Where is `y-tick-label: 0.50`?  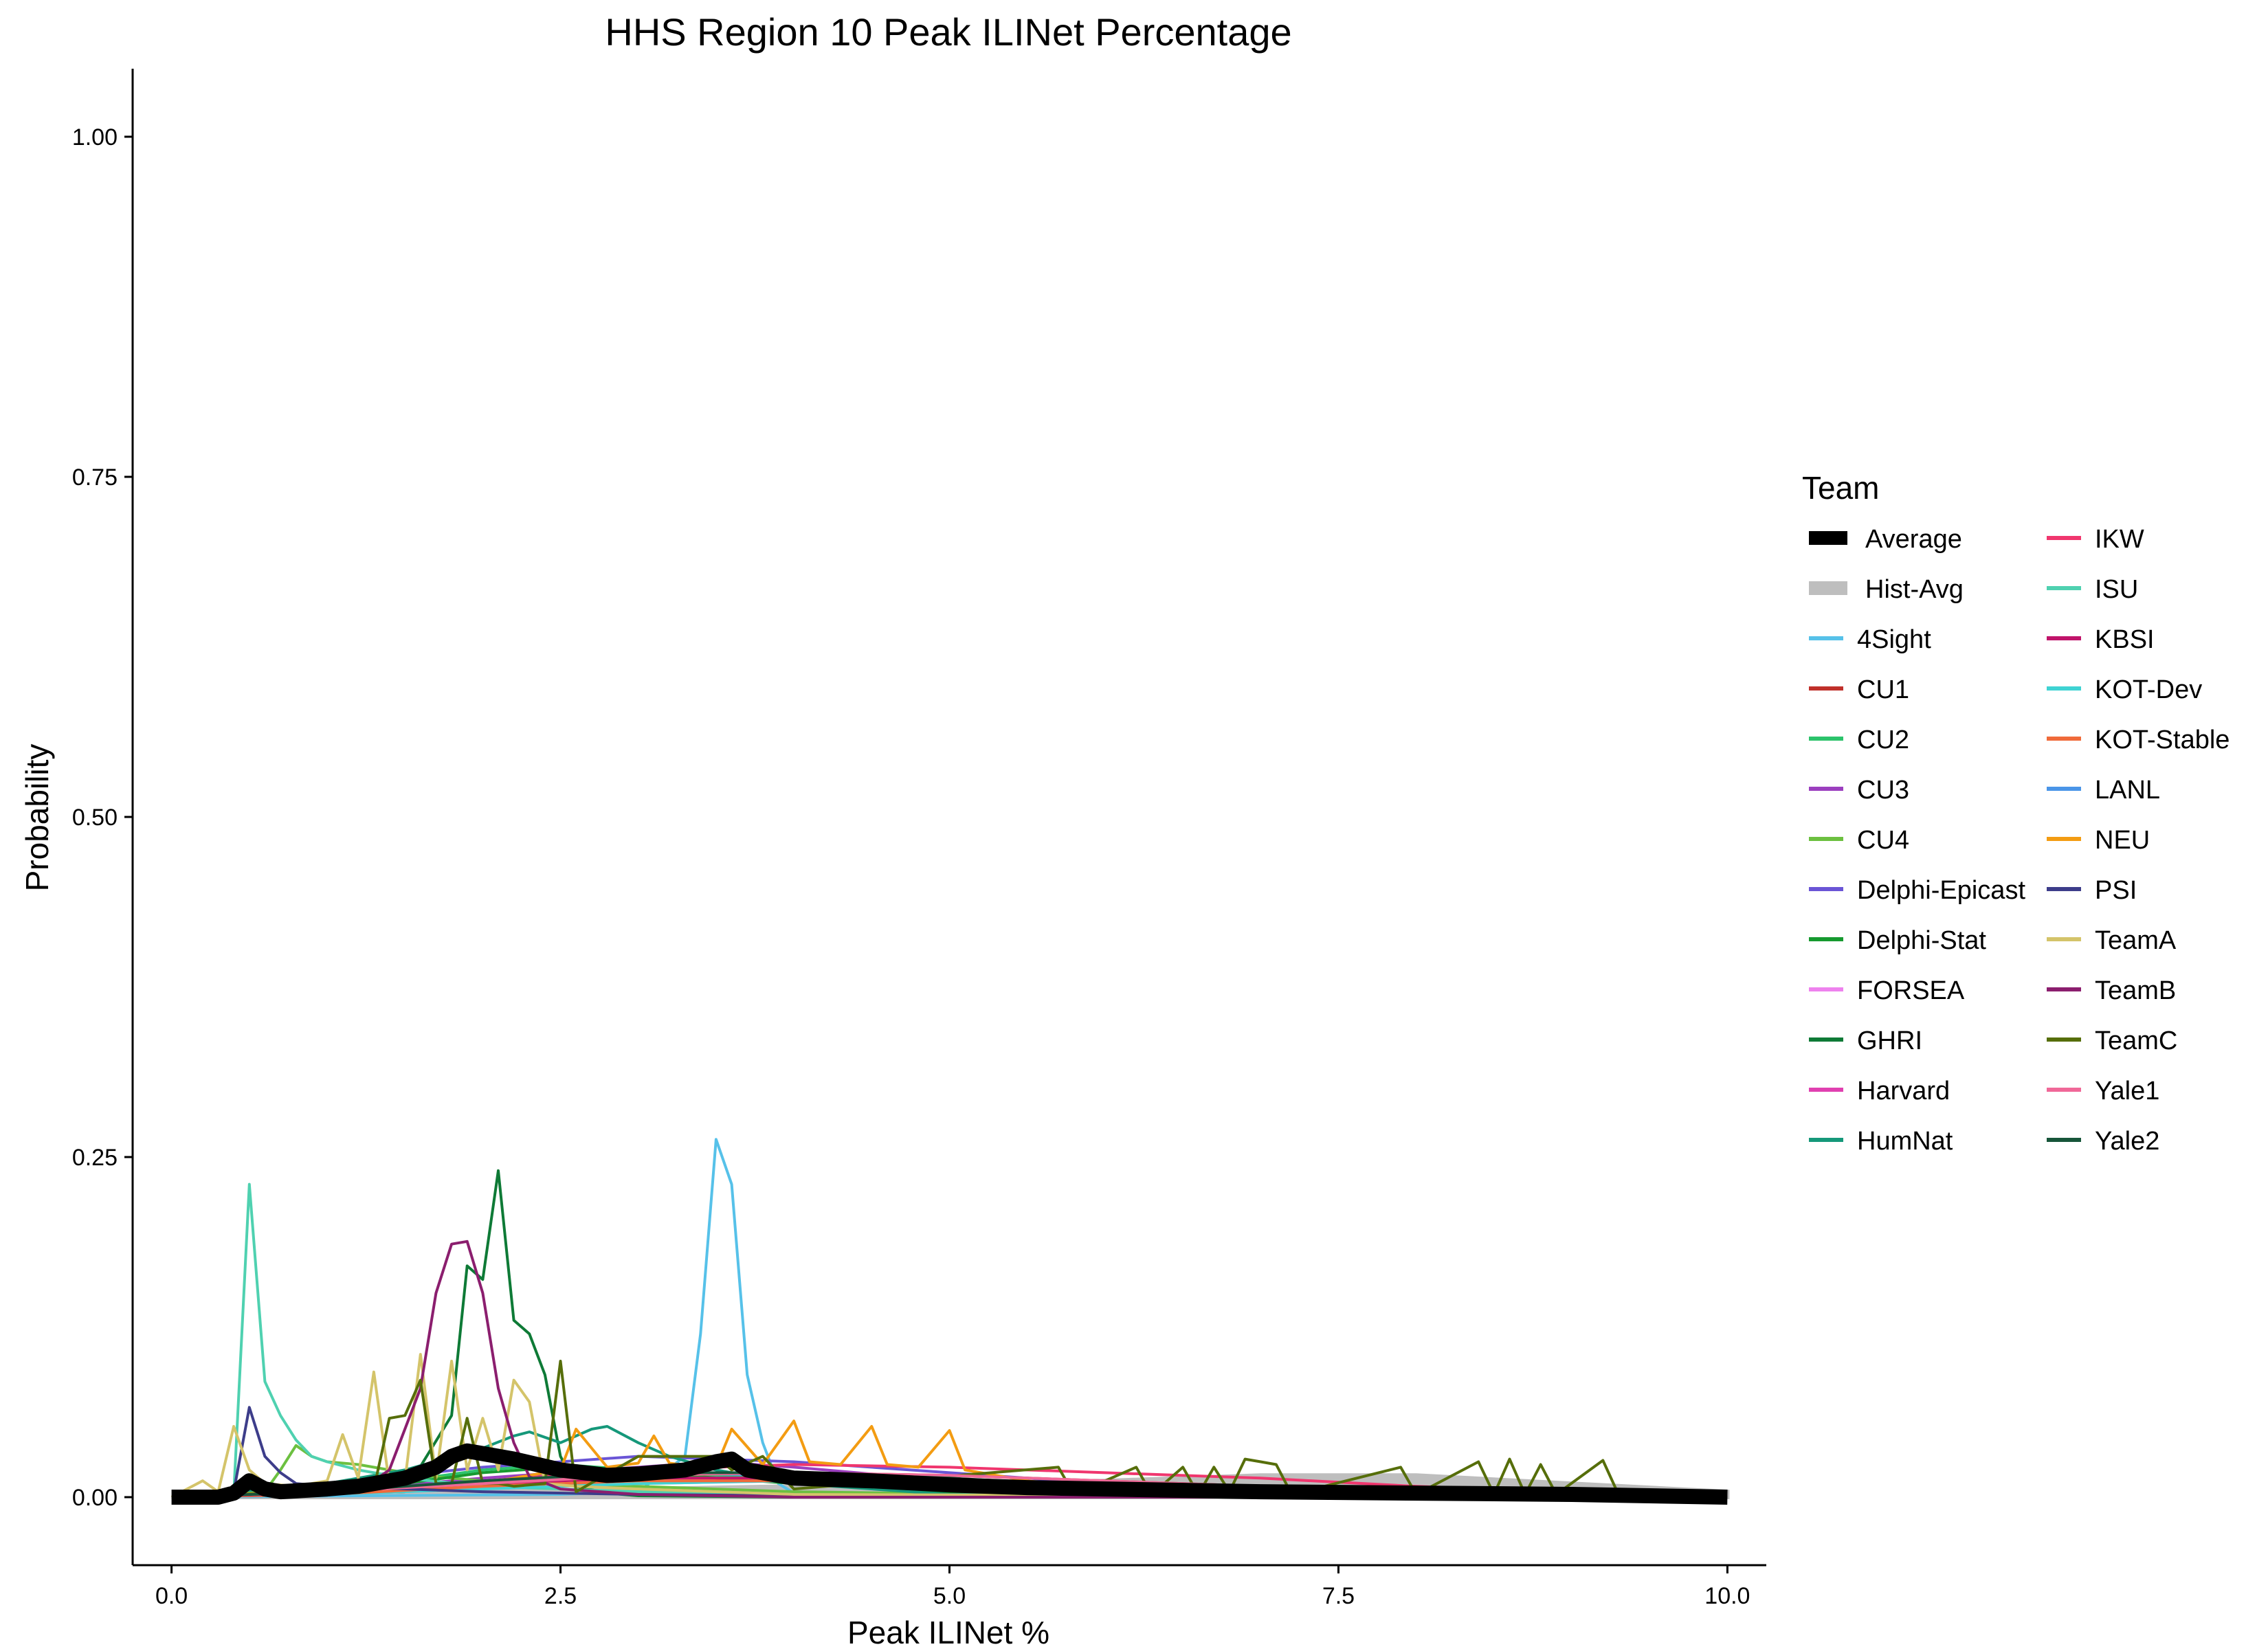 y-tick-label: 0.50 is located at coordinates (95, 818).